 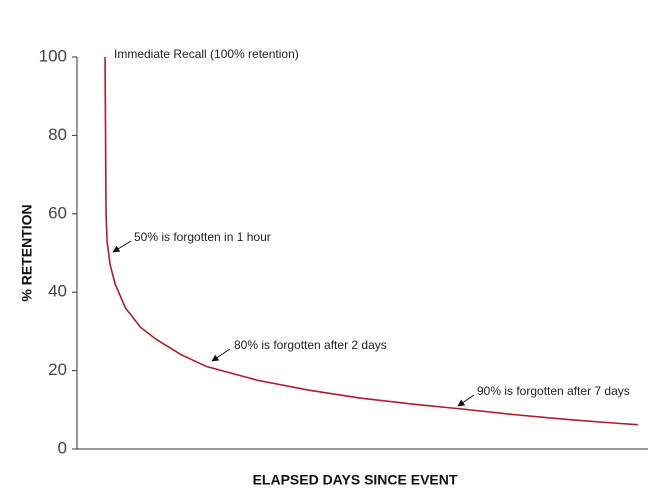 I want to click on y-tick-label: 20, so click(x=57, y=369).